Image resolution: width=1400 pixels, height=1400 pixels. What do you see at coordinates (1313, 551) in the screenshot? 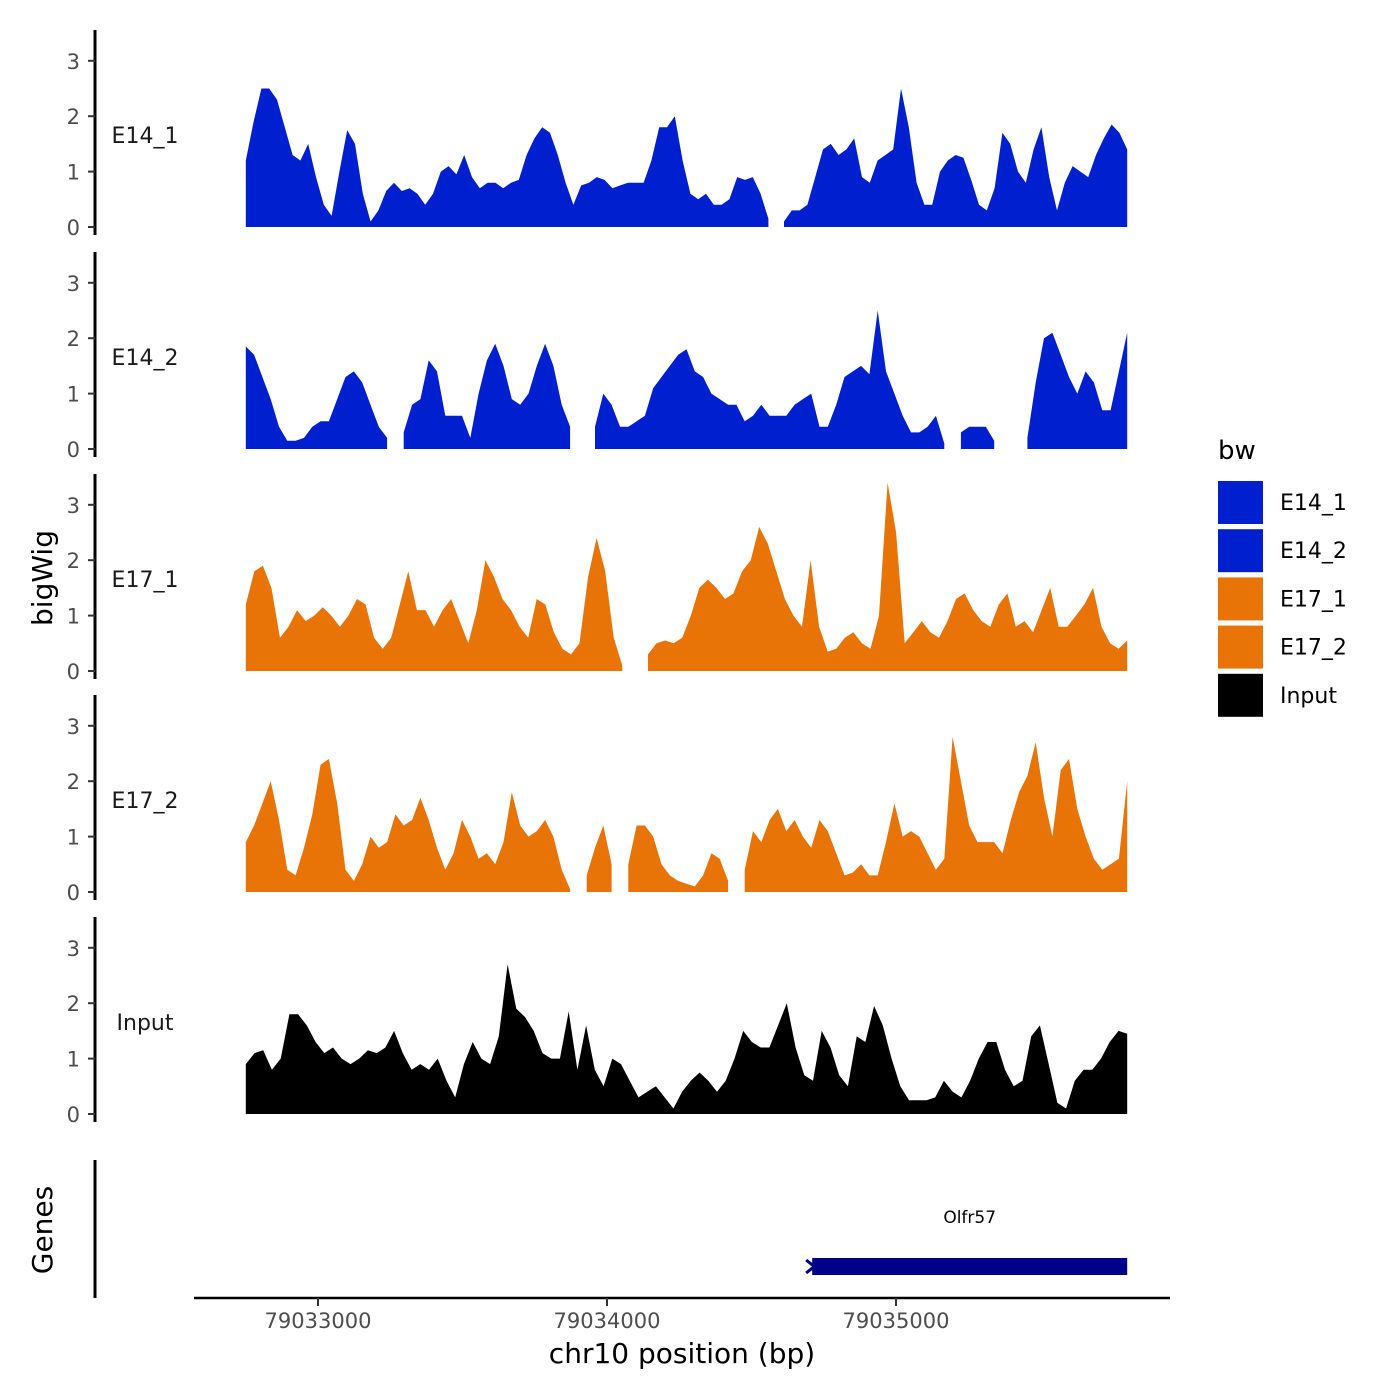
I see `legend-label: E14_2` at bounding box center [1313, 551].